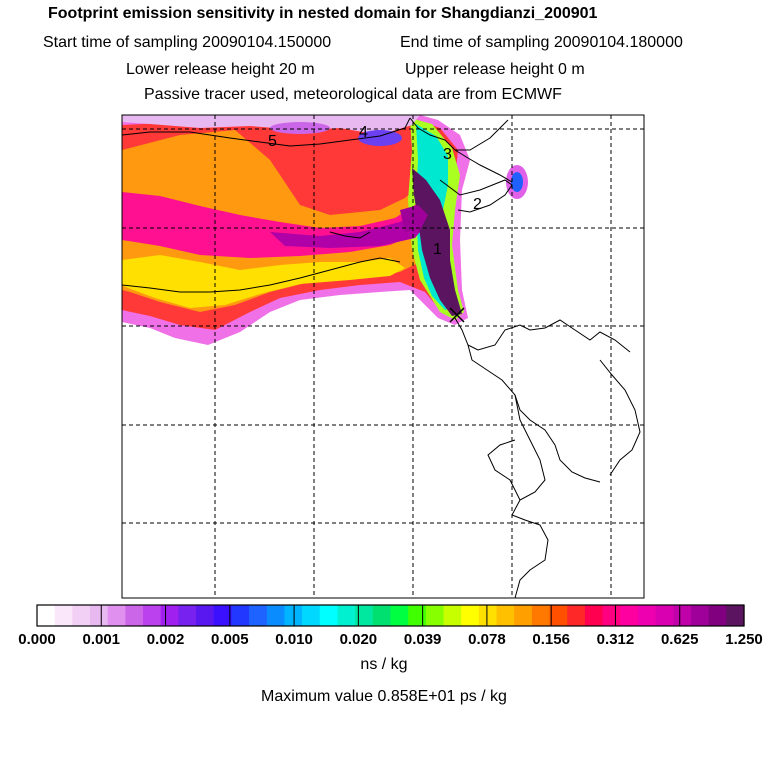 The width and height of the screenshot is (768, 768). I want to click on upper-height-label: Upper release height 0 m, so click(495, 69).